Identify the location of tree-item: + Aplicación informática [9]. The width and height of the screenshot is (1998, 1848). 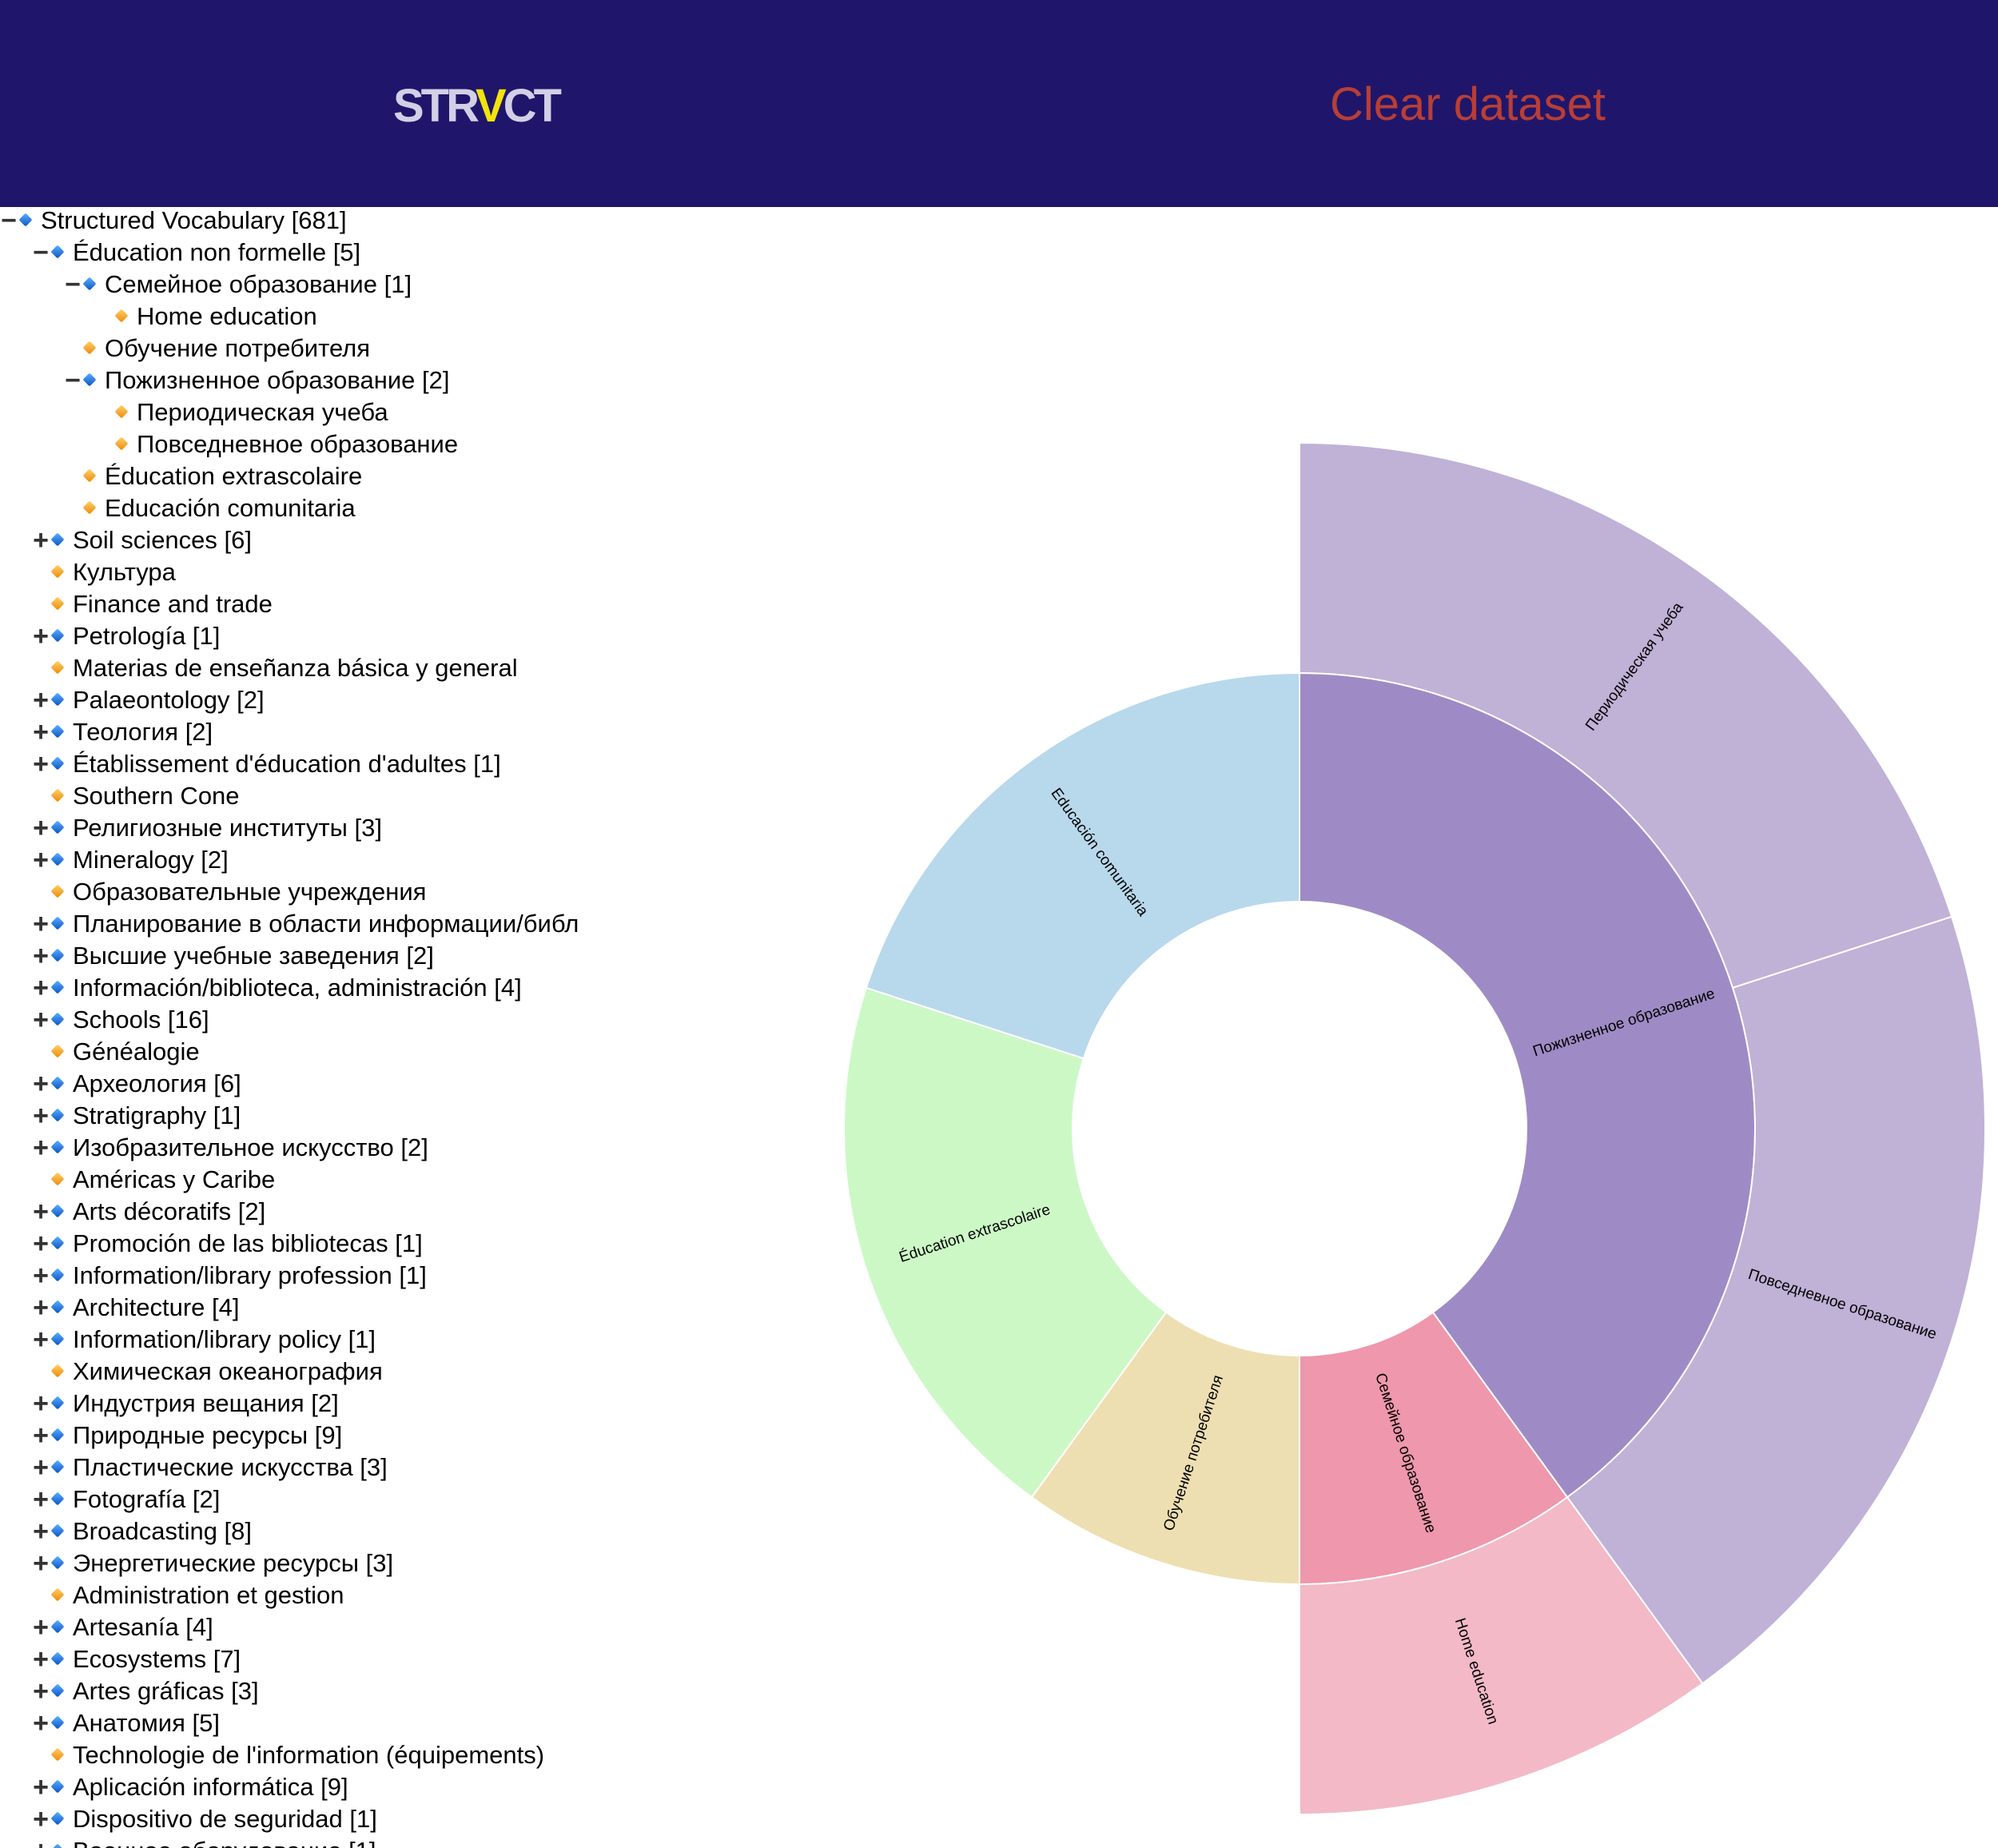
(300, 1787).